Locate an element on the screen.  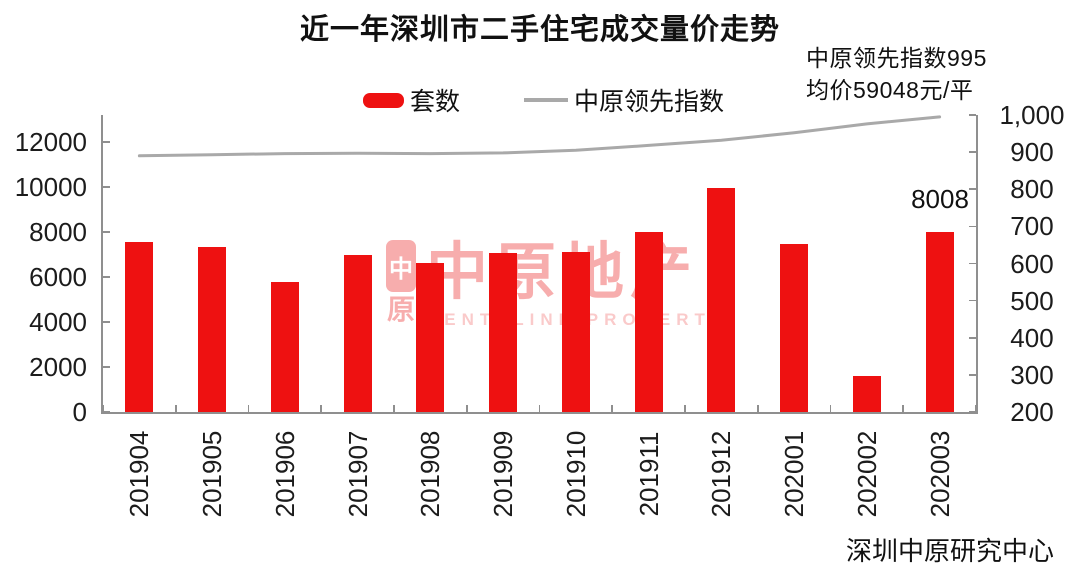
annotation-index: 中原领先指数995 is located at coordinates (896, 58).